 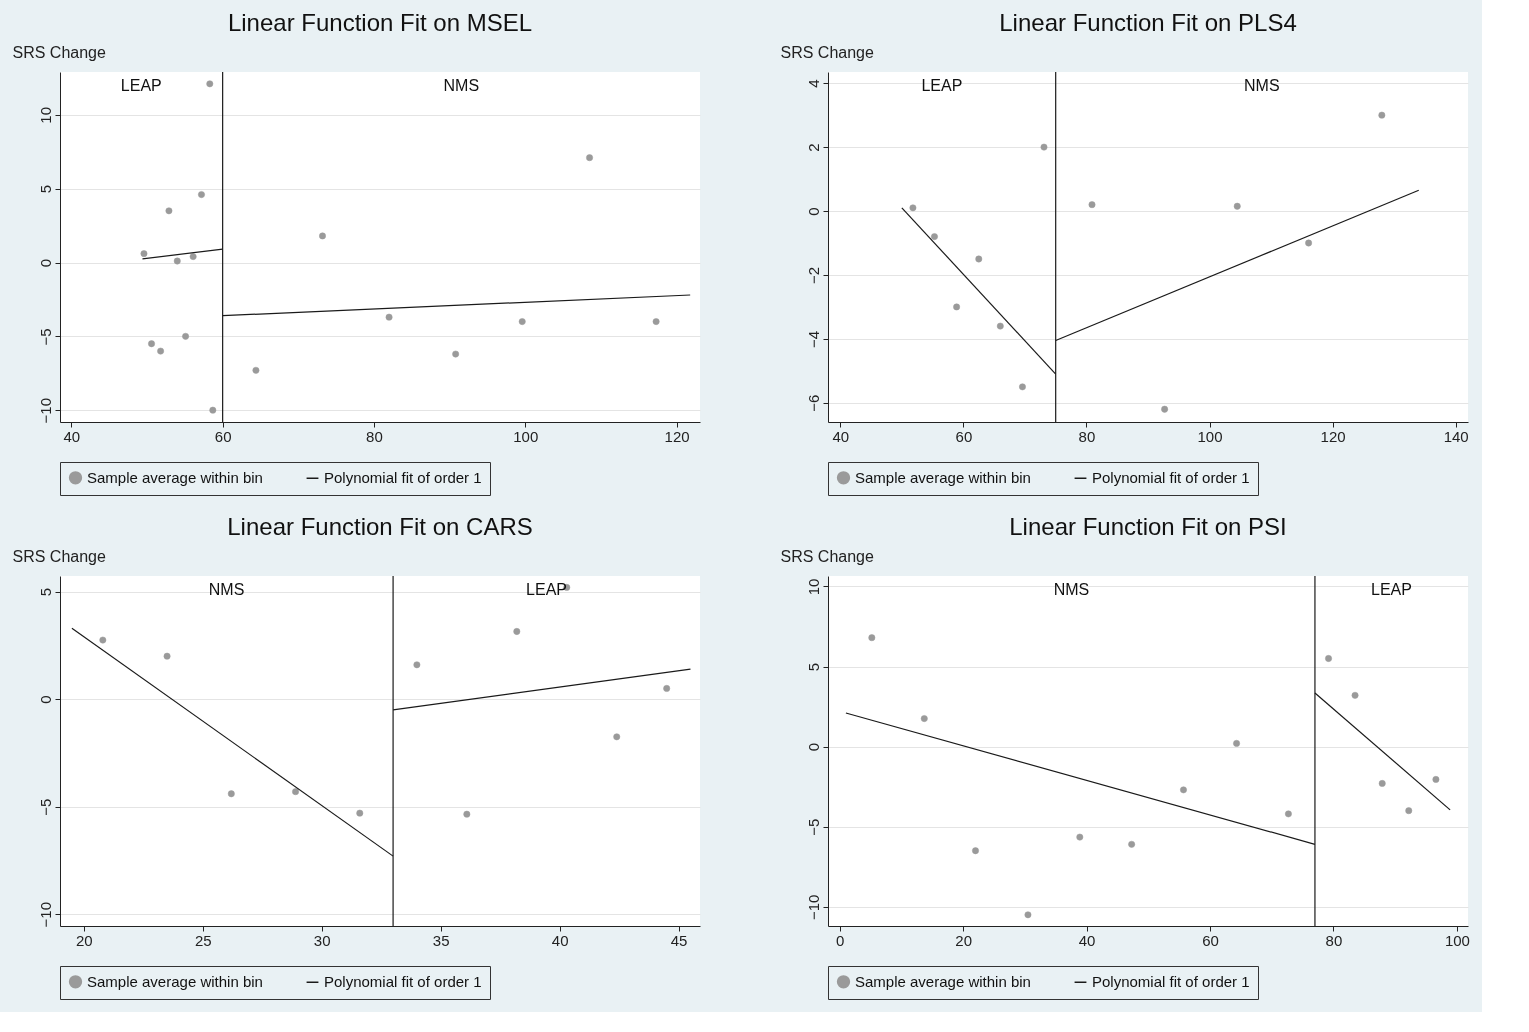 What do you see at coordinates (813, 275) in the screenshot?
I see `y-tick-label: −2` at bounding box center [813, 275].